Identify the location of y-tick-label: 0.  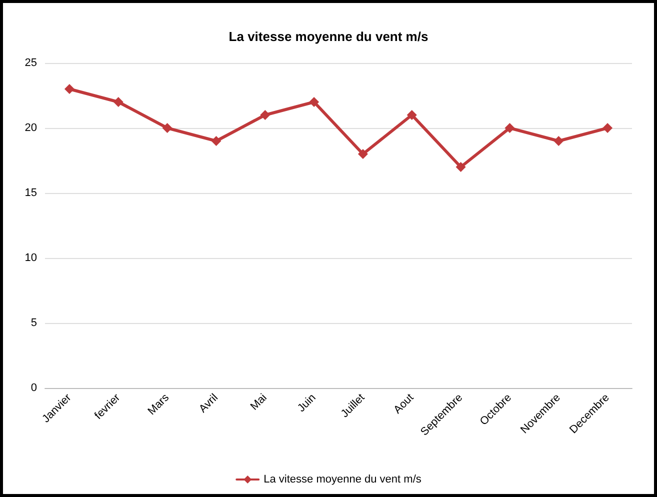
(33, 388).